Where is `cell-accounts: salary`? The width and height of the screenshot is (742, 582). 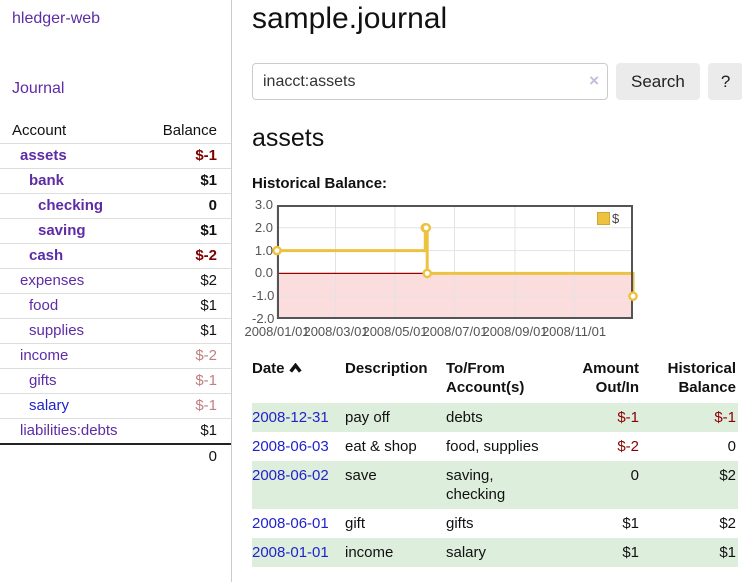
cell-accounts: salary is located at coordinates (499, 552).